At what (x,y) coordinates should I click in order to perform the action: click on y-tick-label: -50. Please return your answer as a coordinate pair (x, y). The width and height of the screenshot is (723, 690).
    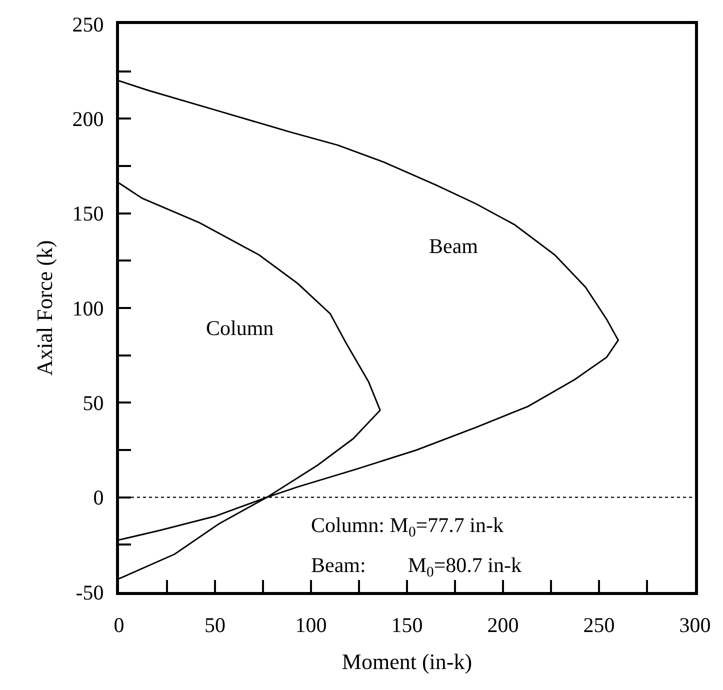
    Looking at the image, I should click on (90, 592).